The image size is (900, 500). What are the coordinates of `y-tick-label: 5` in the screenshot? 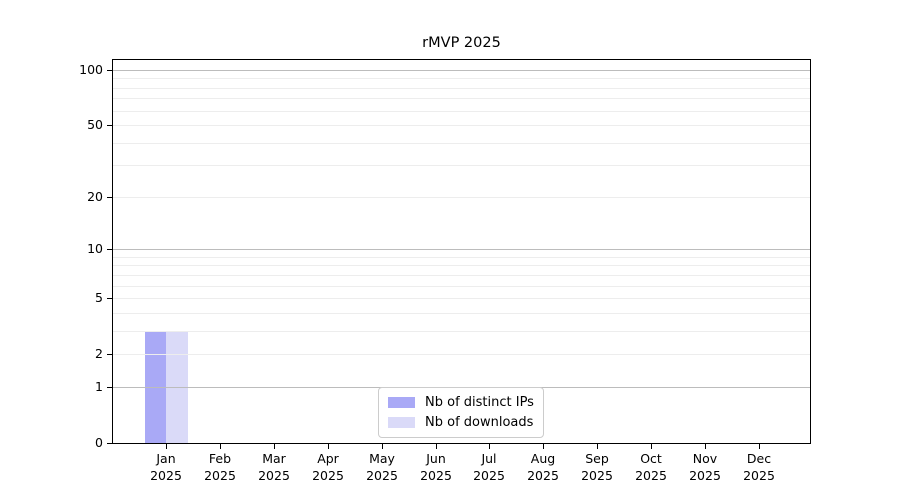 It's located at (99, 297).